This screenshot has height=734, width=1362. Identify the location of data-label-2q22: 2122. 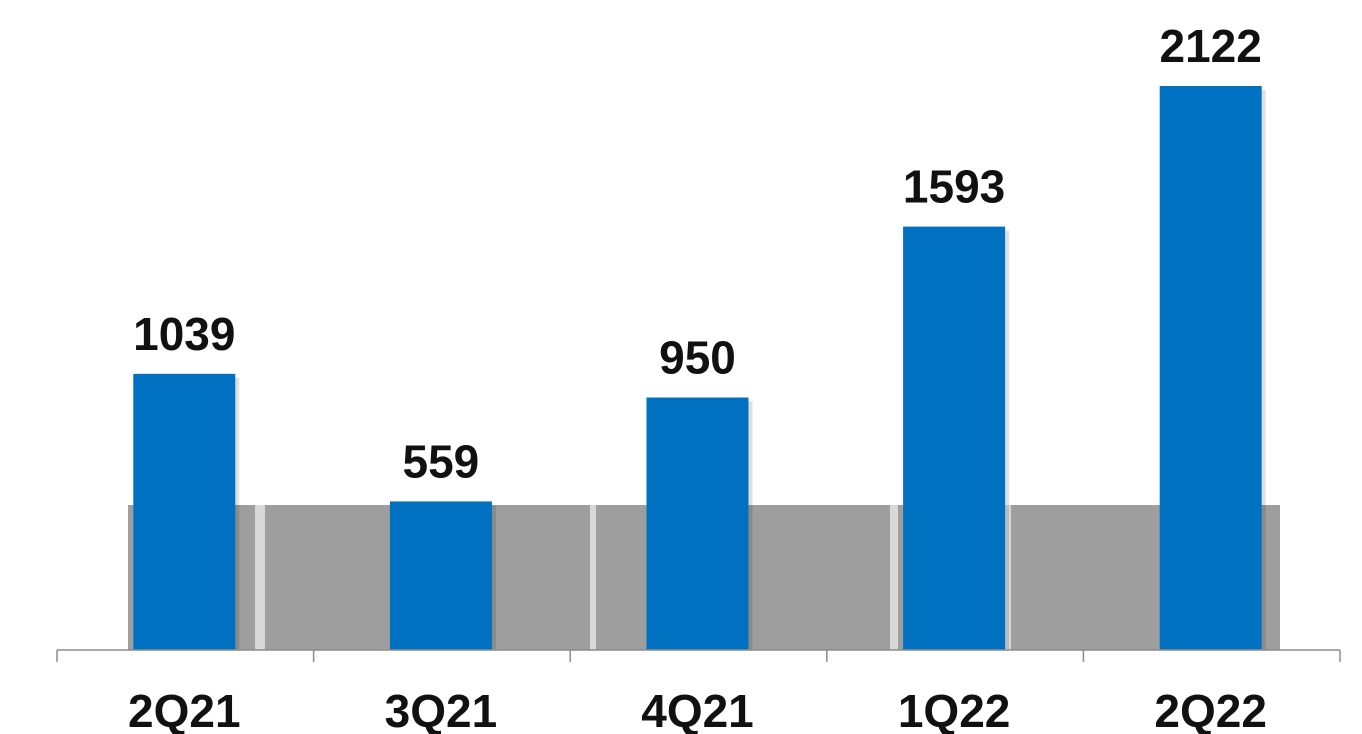
(1211, 46).